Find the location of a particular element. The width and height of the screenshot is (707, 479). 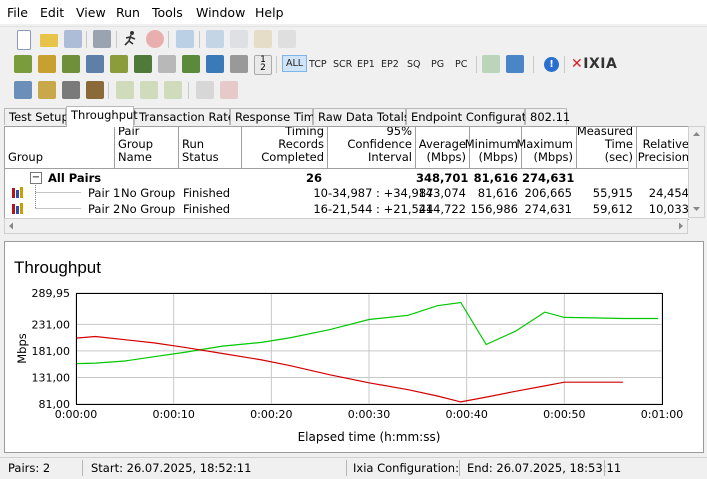

summary-average: 348,701 is located at coordinates (442, 178).